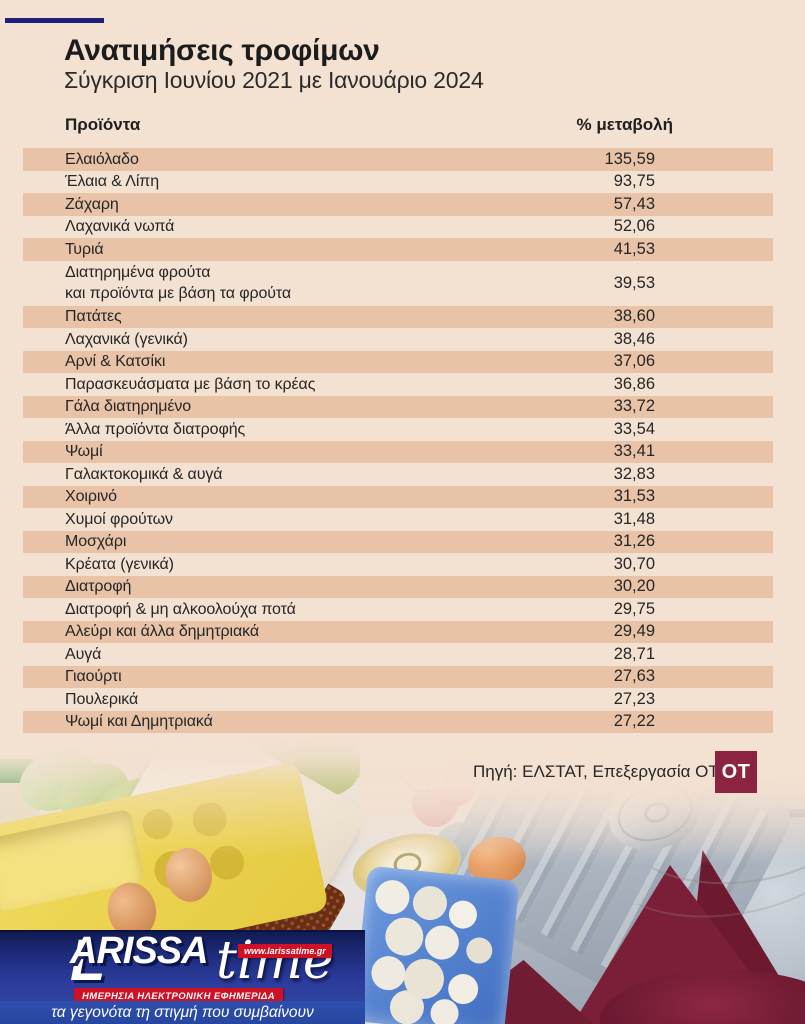  What do you see at coordinates (398, 631) in the screenshot?
I see `table-row: Αλεύρι και άλλα δημητριακά 29,49` at bounding box center [398, 631].